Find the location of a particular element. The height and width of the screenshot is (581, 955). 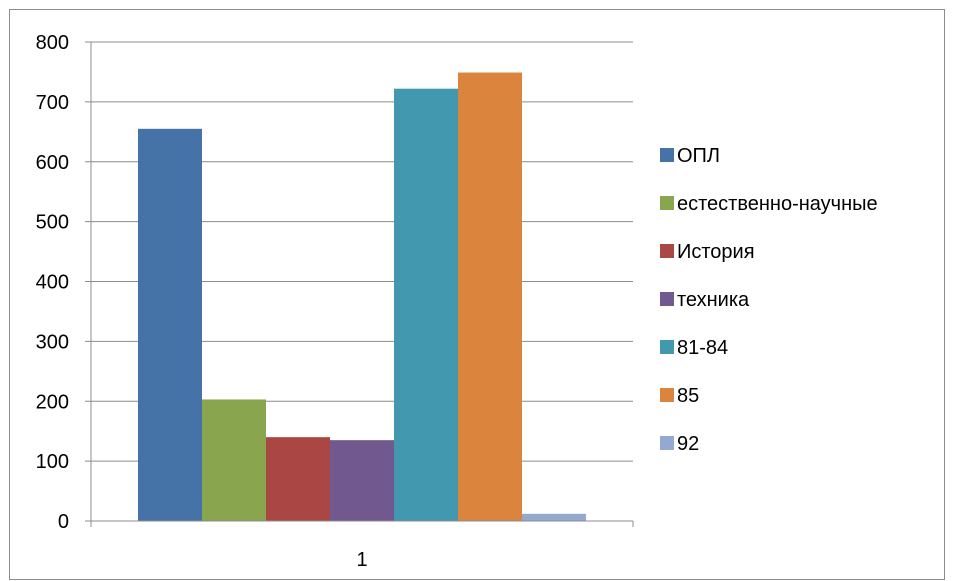

legend-label: техника is located at coordinates (713, 300).